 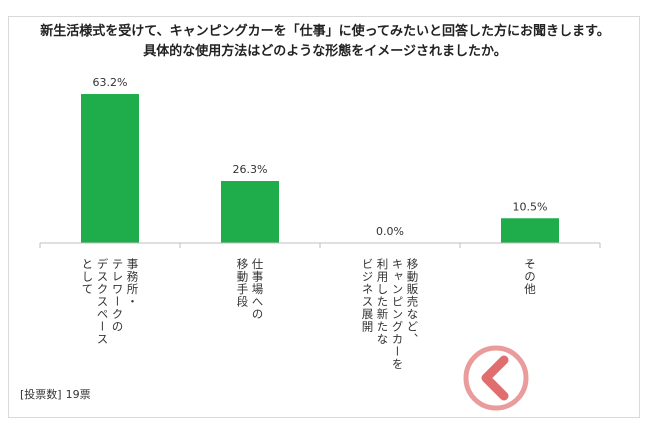 What do you see at coordinates (413, 302) in the screenshot?
I see `category-label-line: 移動販売など、` at bounding box center [413, 302].